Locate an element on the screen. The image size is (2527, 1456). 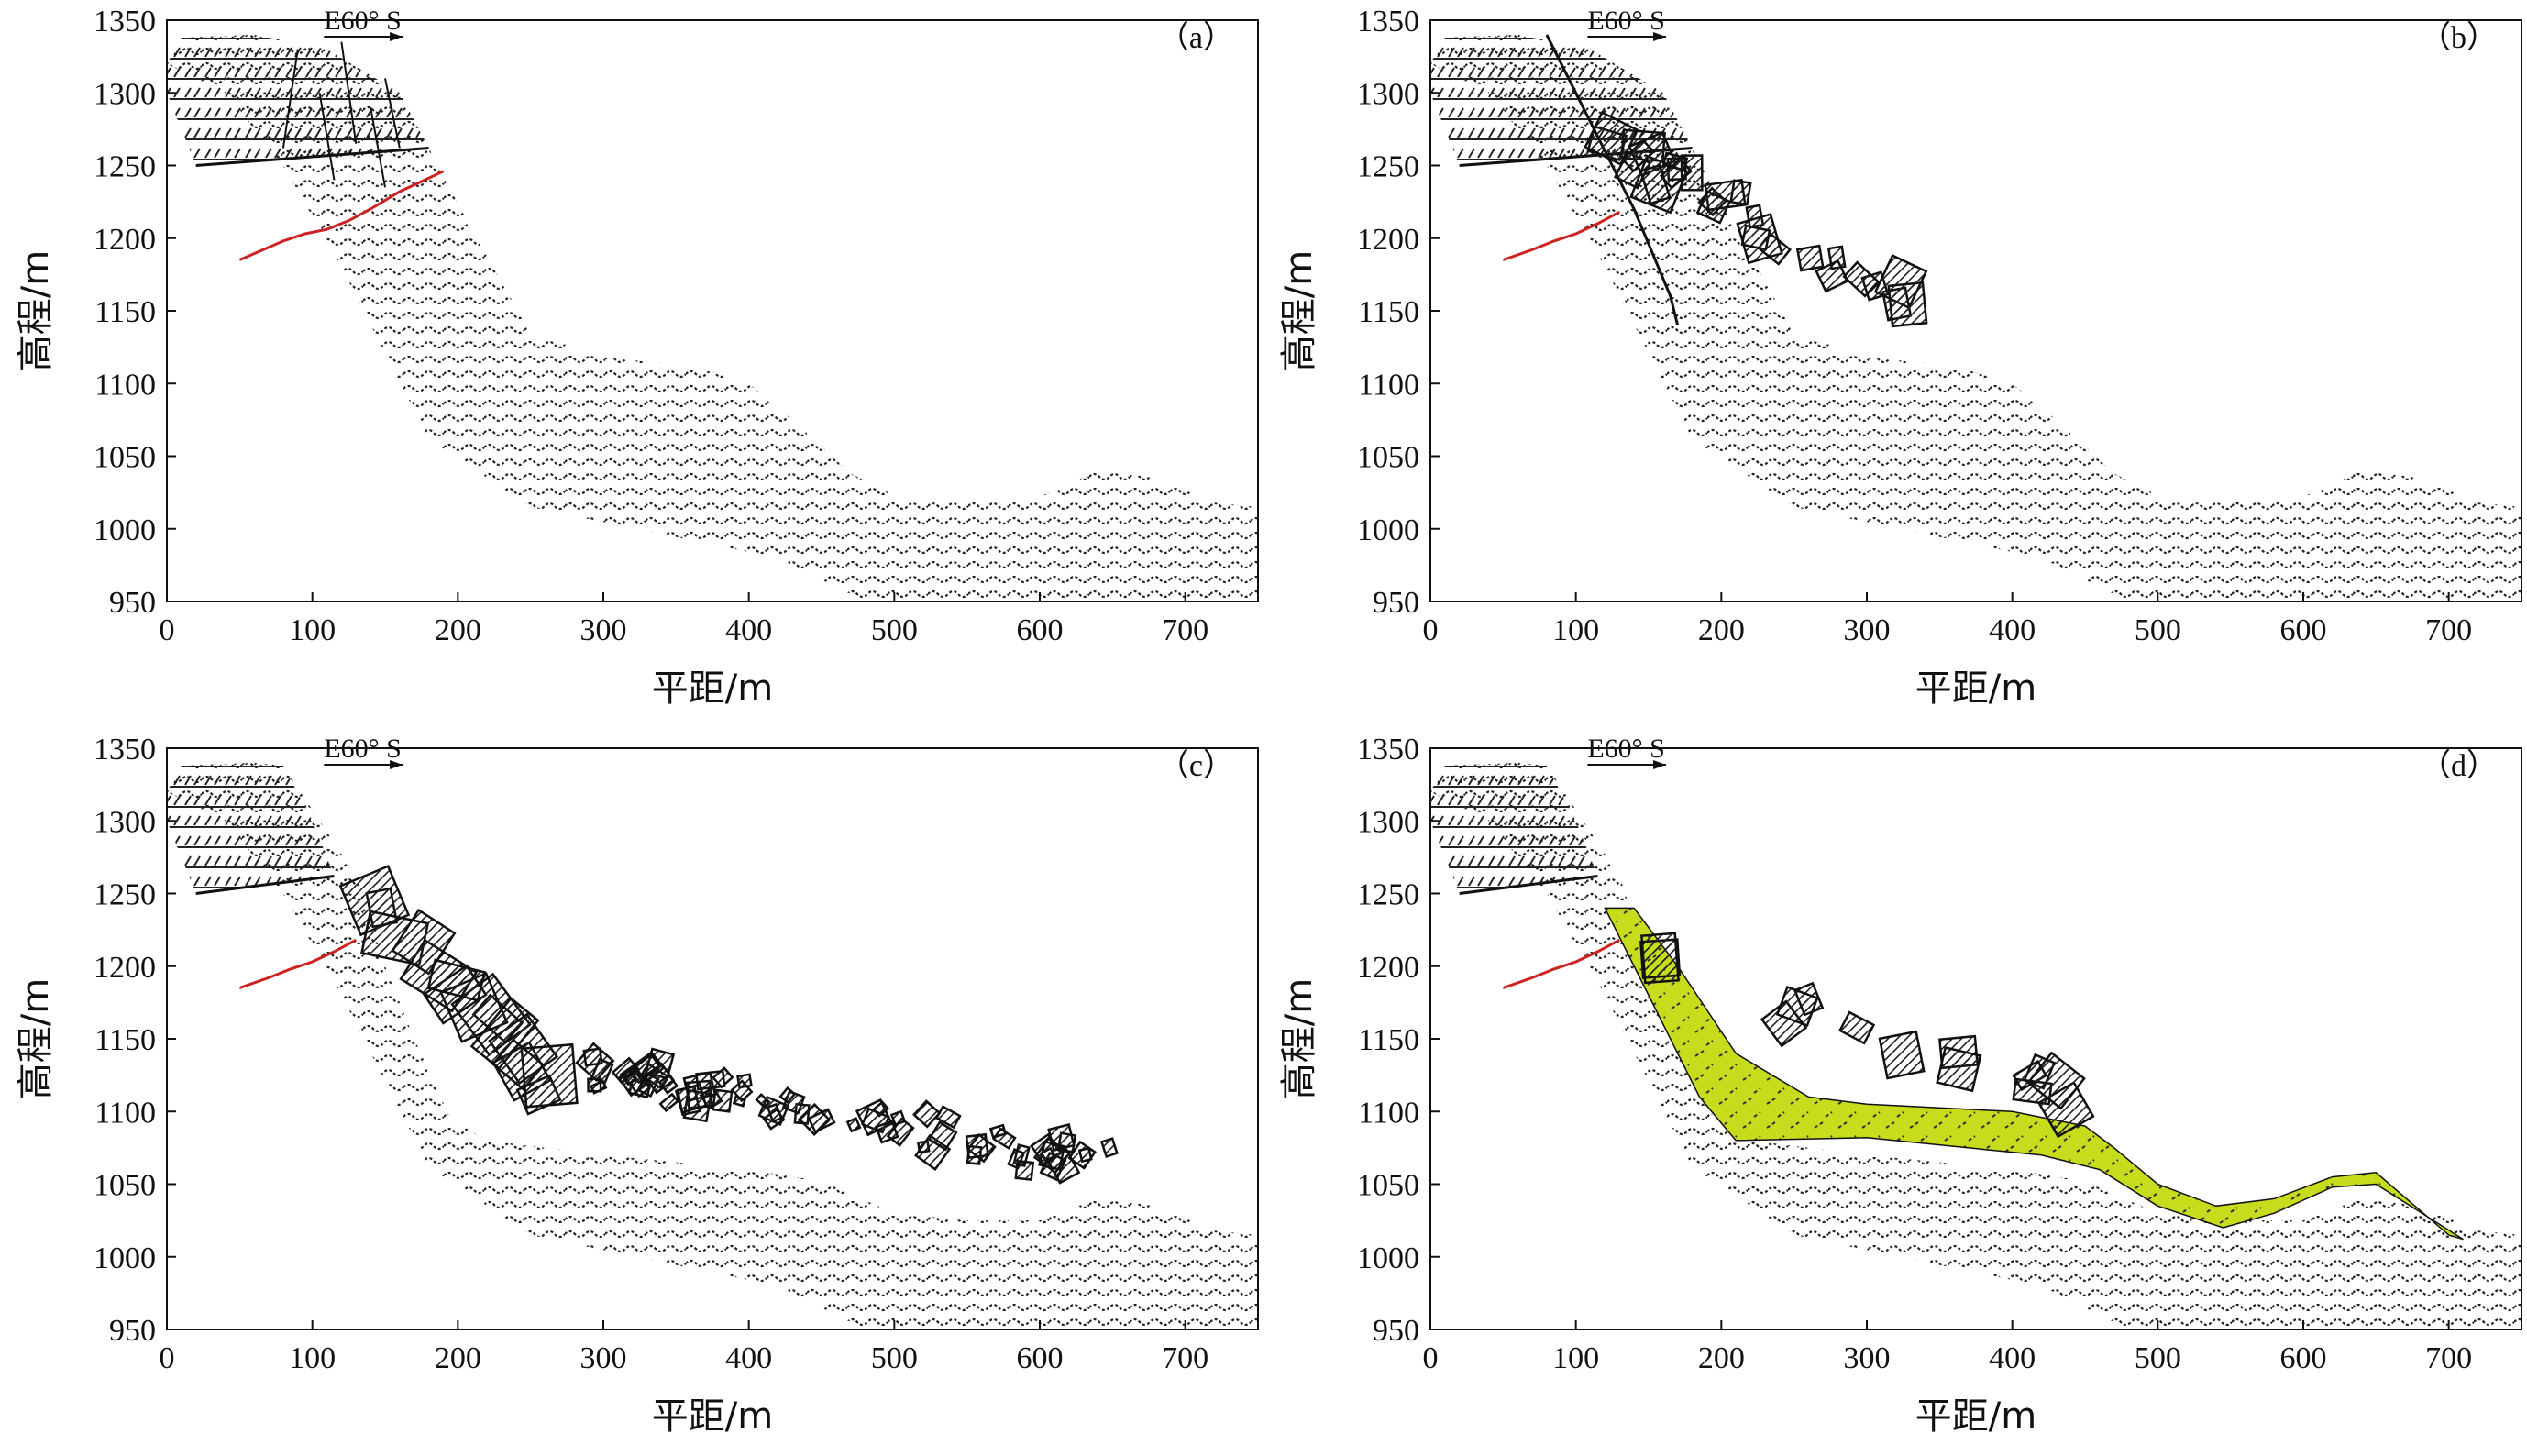
y-tick-label: 1350 is located at coordinates (125, 750).